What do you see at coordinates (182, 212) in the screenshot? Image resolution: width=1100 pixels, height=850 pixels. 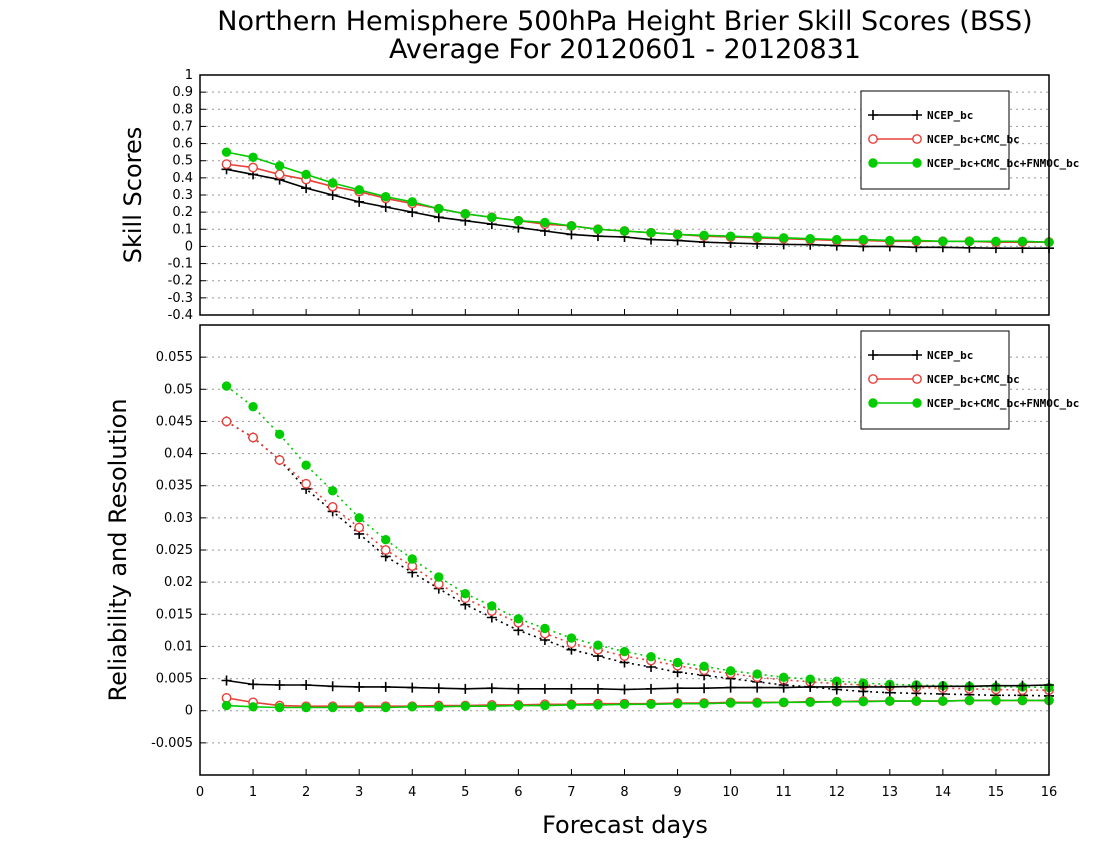 I see `top-y-tick-label: 0.2` at bounding box center [182, 212].